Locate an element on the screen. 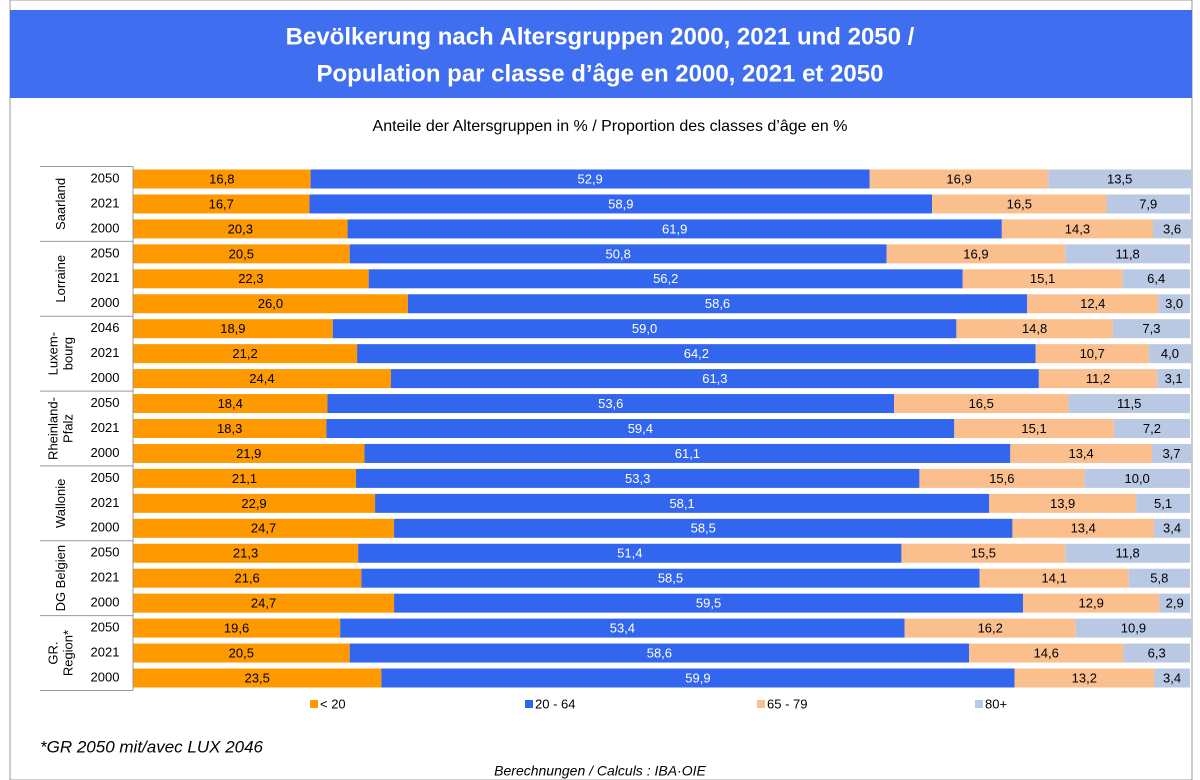 The width and height of the screenshot is (1200, 780). data-label: 52,9 is located at coordinates (589, 178).